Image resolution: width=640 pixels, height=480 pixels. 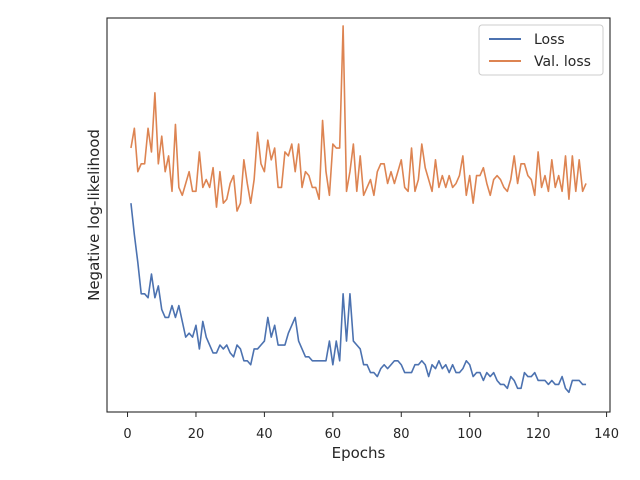 What do you see at coordinates (359, 453) in the screenshot?
I see `x-axis-label: Epochs` at bounding box center [359, 453].